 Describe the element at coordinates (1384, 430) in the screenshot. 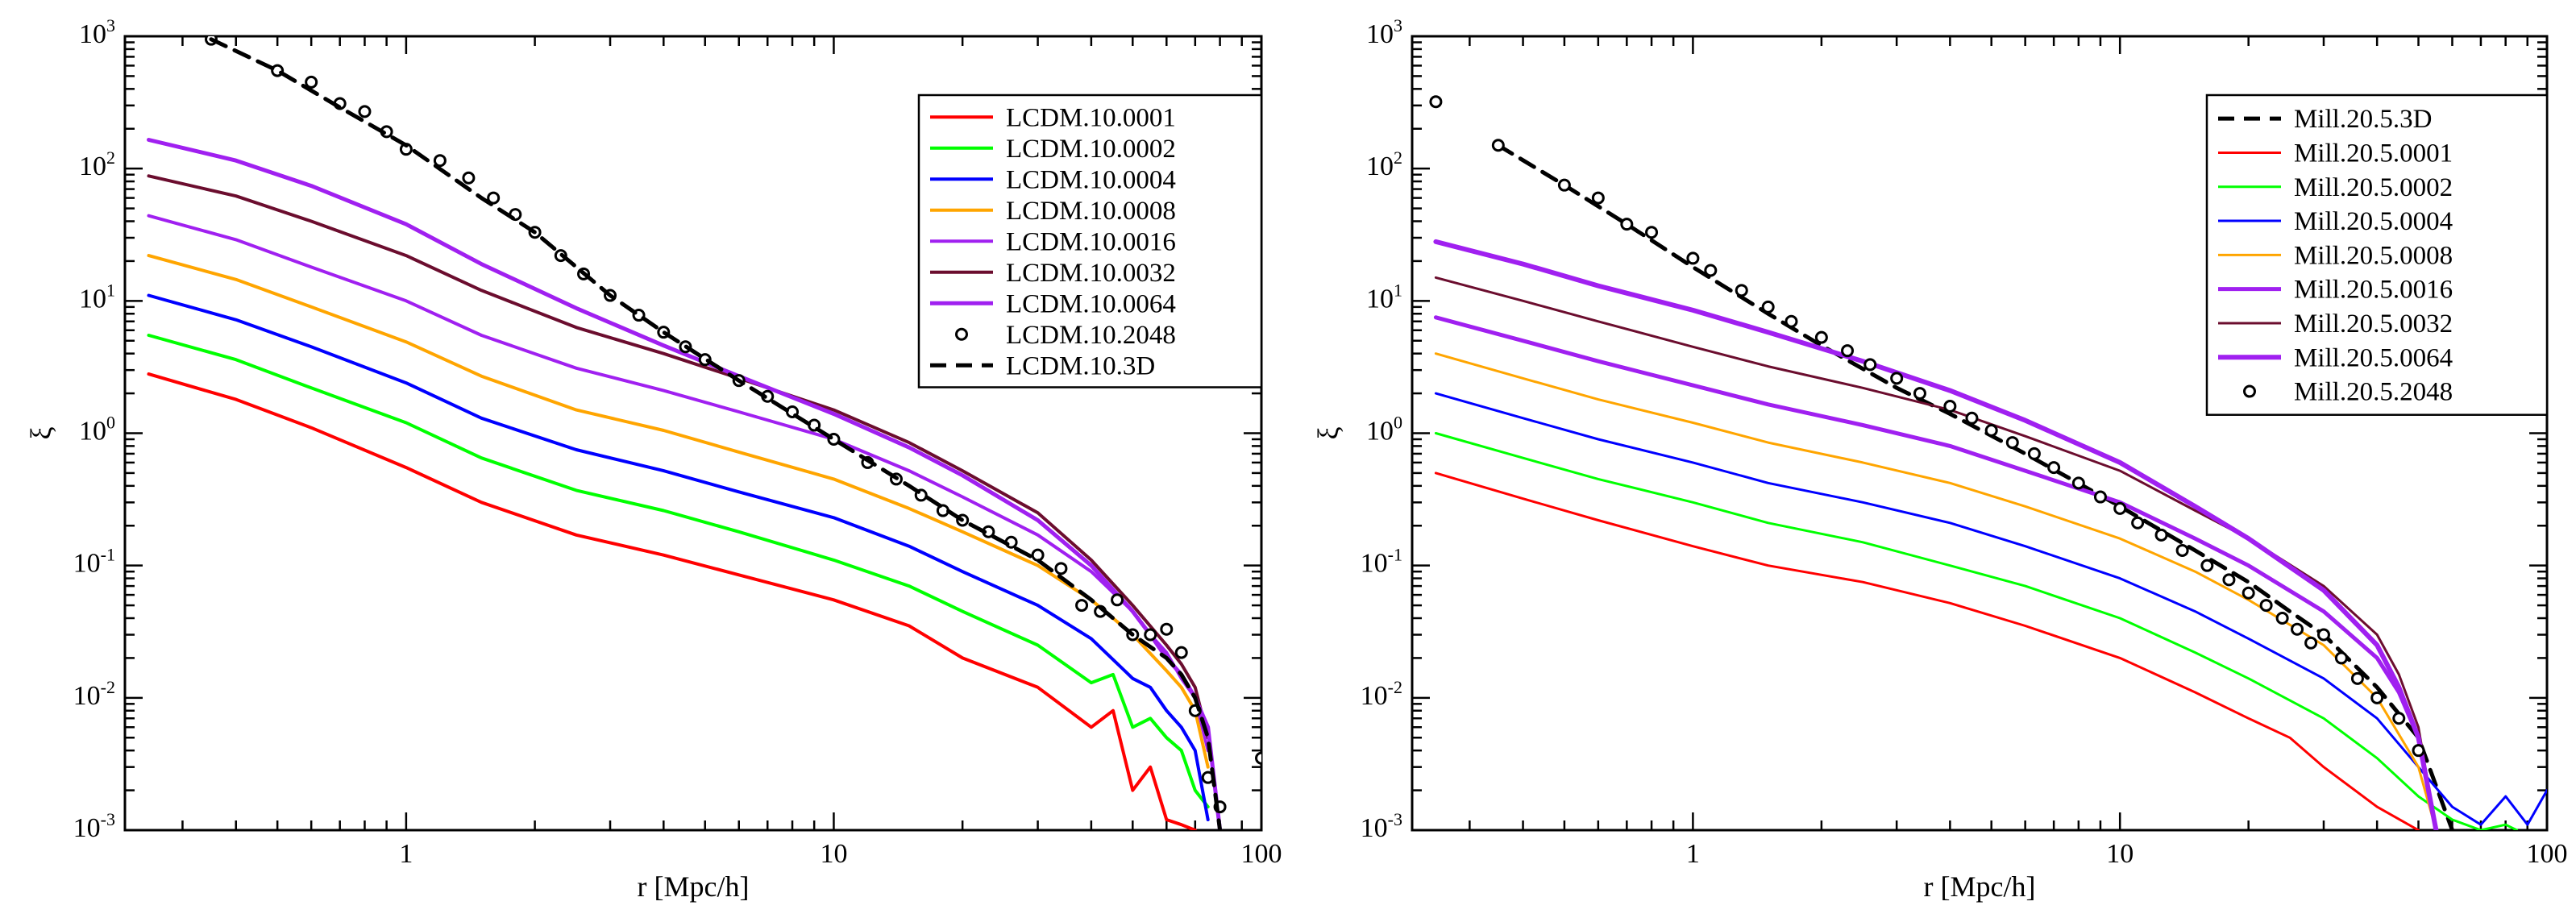

I see `y-tick-label: 10⁰` at that location.